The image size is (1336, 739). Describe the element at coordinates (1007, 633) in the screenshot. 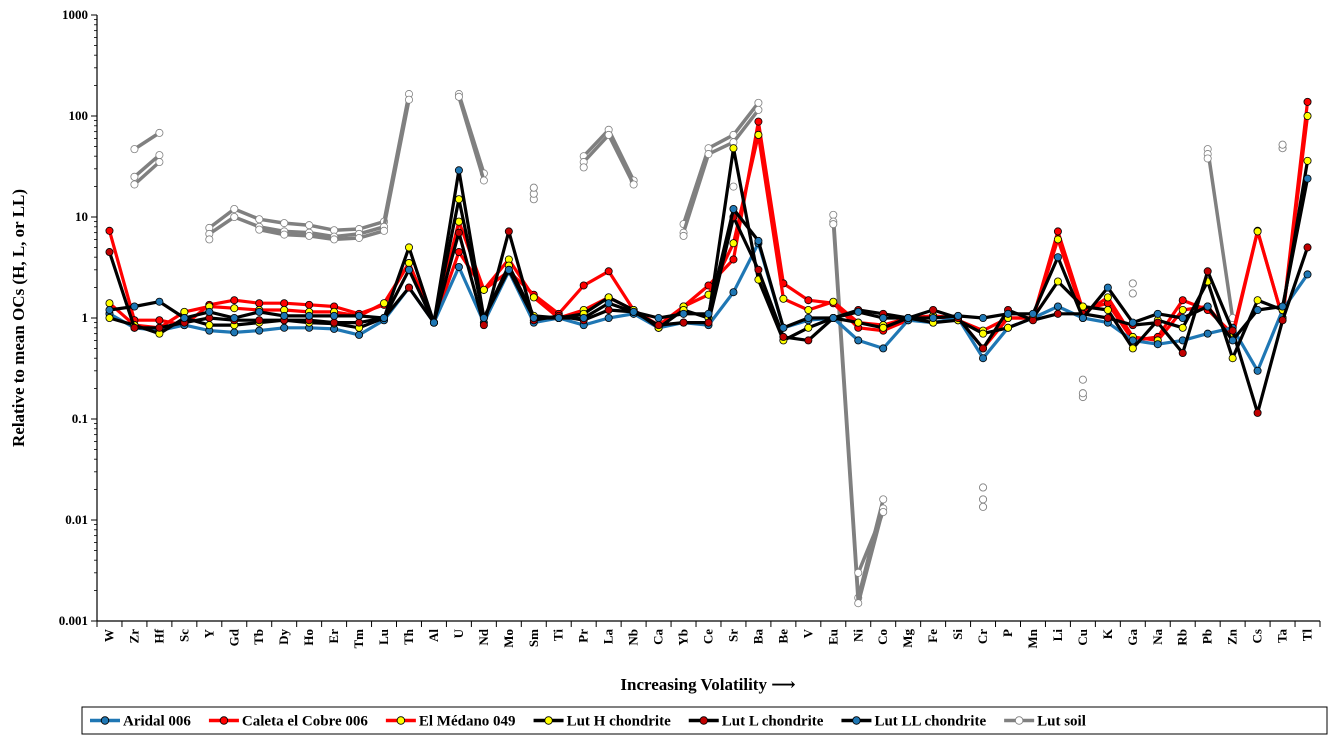

I see `x-tick-label: P` at that location.